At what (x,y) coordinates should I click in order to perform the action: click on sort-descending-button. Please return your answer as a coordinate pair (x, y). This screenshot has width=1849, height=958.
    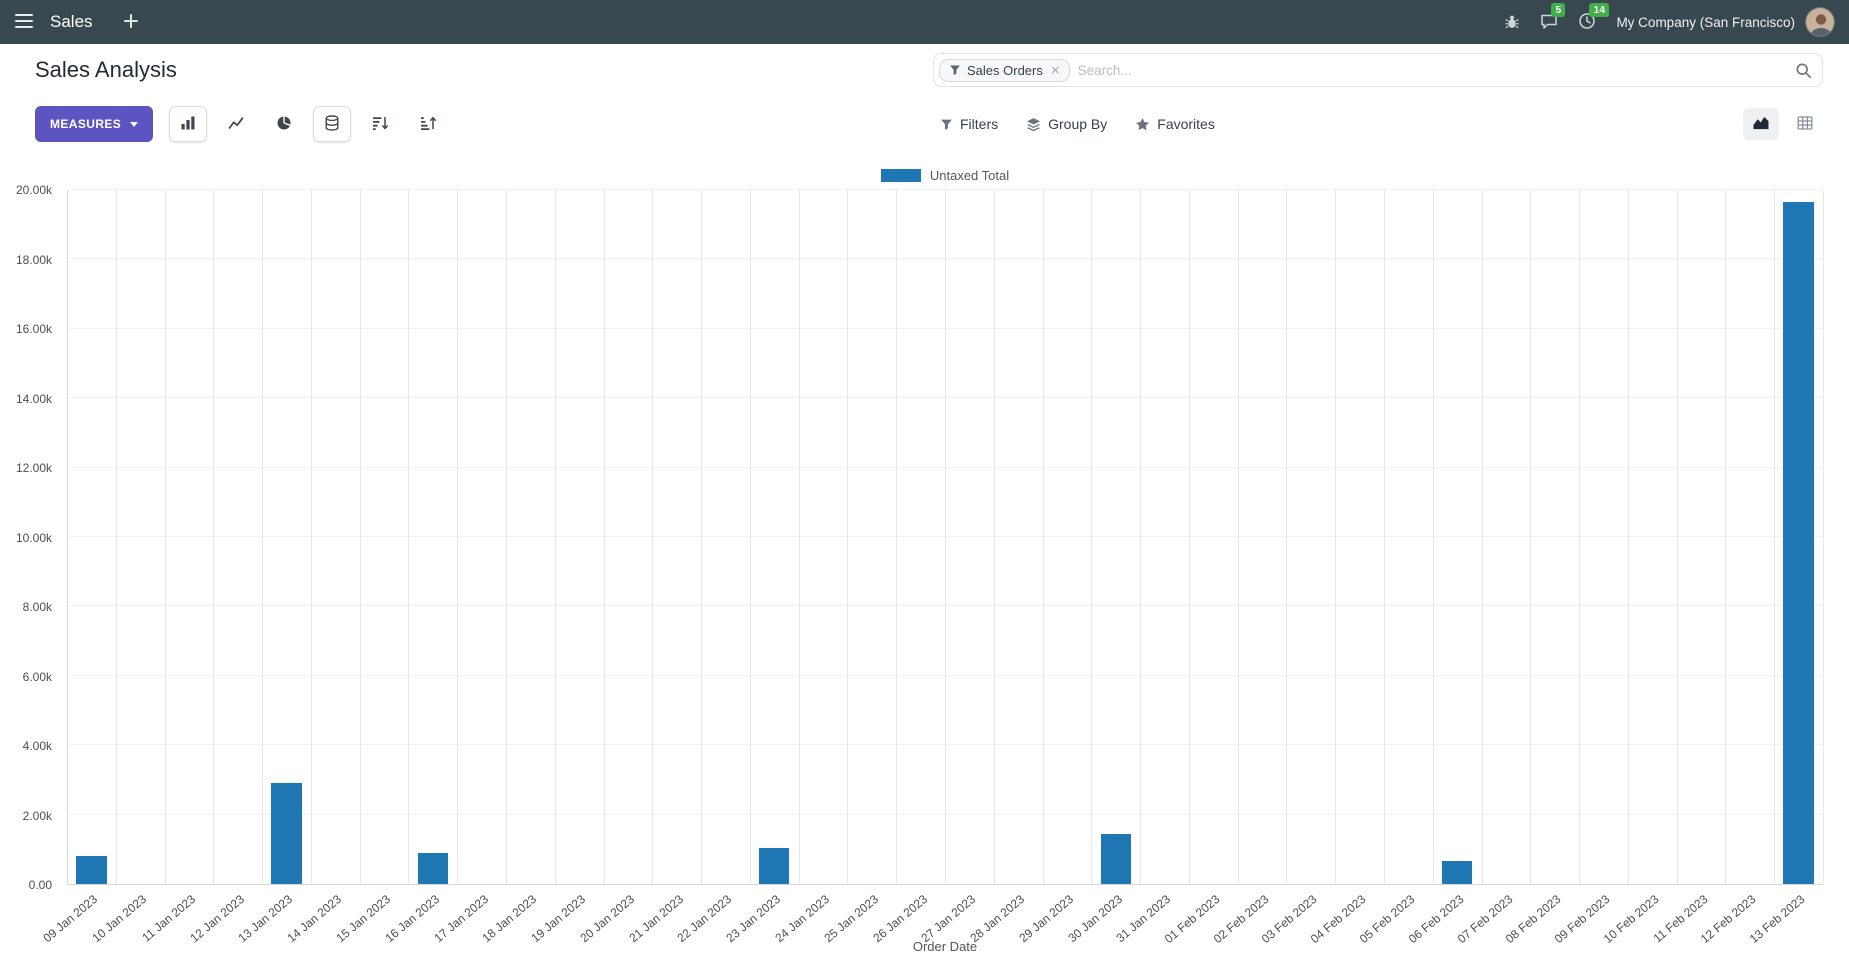
    Looking at the image, I should click on (380, 124).